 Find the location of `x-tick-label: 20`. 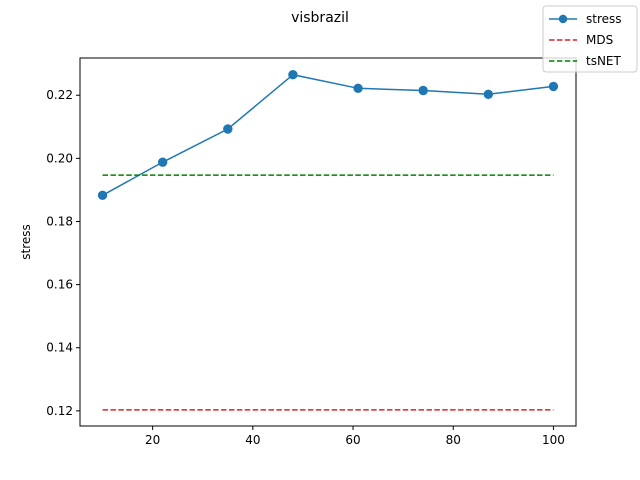

x-tick-label: 20 is located at coordinates (152, 440).